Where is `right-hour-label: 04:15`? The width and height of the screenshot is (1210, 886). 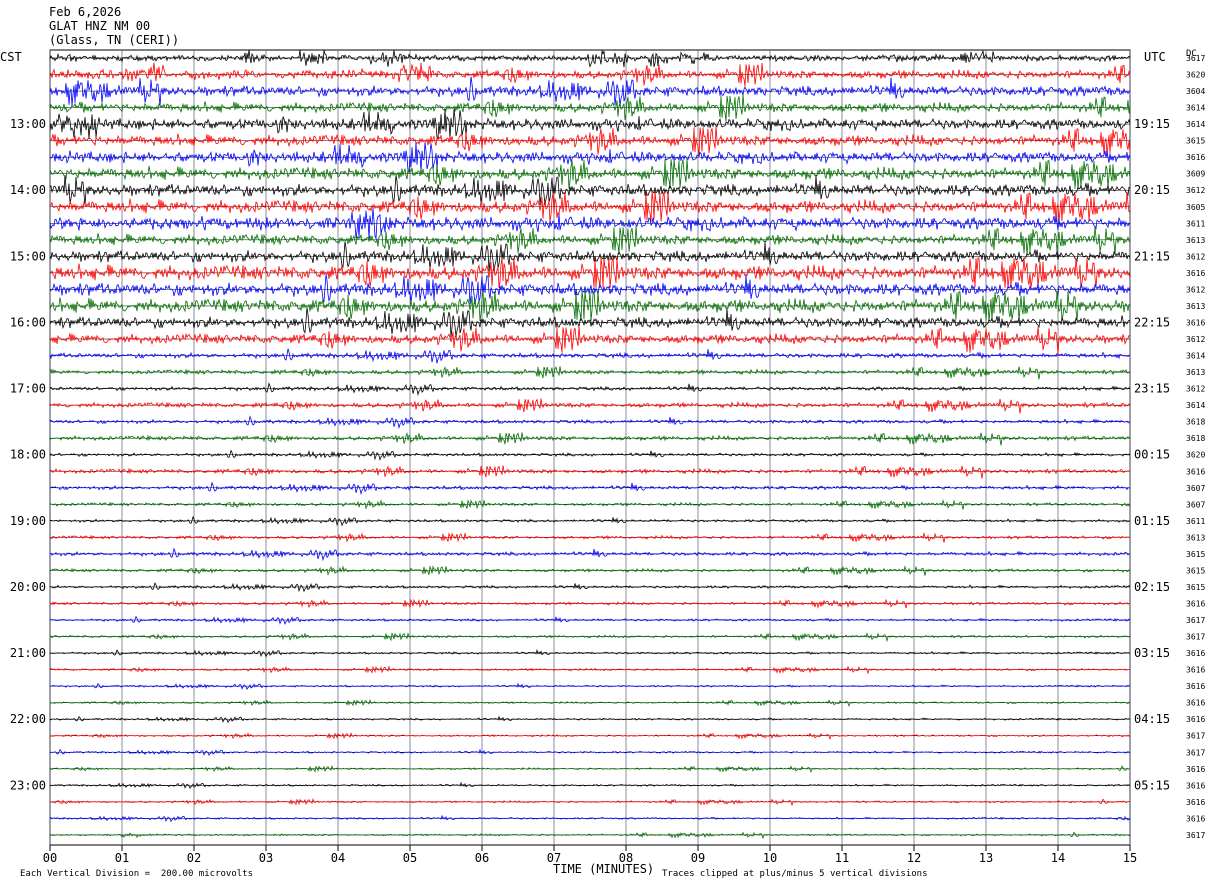
right-hour-label: 04:15 is located at coordinates (1152, 719).